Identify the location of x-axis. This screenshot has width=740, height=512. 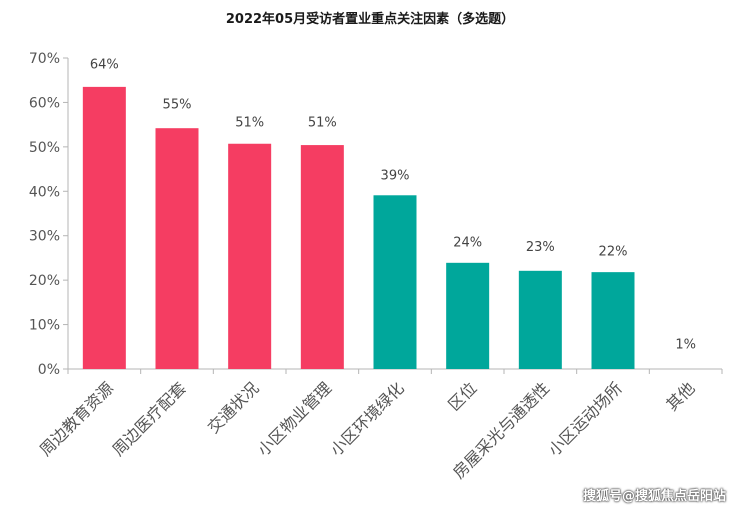
(395, 371).